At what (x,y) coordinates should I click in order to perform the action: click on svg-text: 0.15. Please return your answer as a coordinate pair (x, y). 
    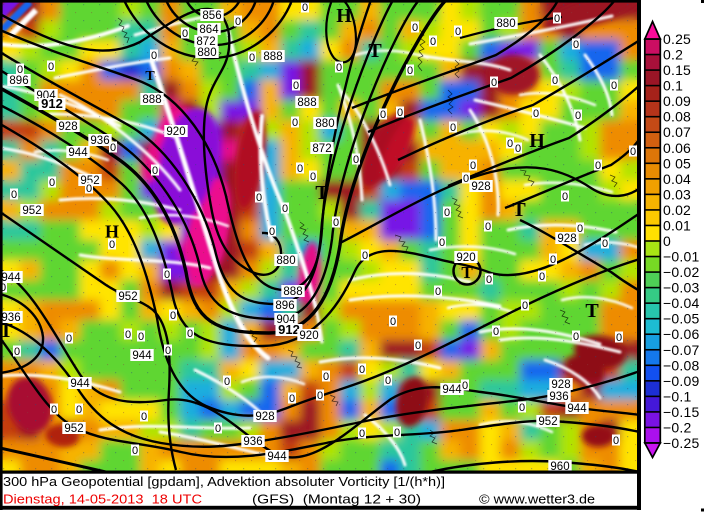
    Looking at the image, I should click on (677, 70).